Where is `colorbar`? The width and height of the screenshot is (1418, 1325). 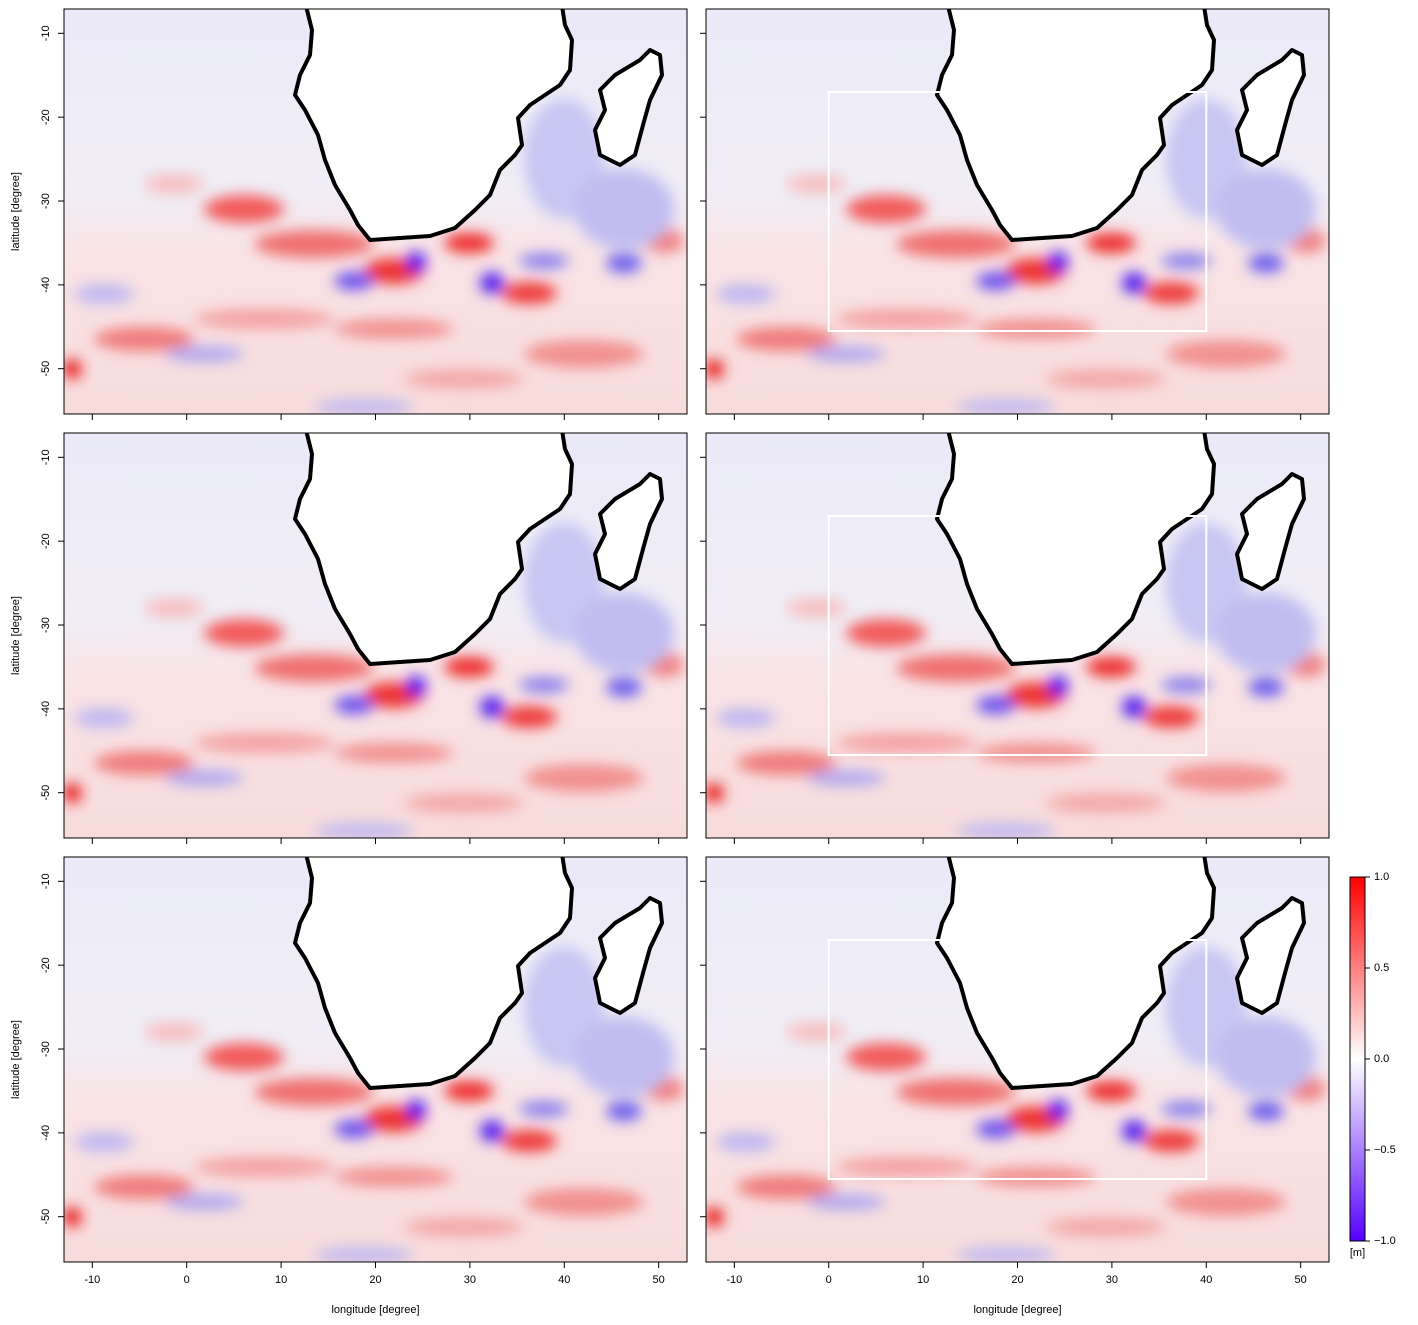 colorbar is located at coordinates (1357, 1059).